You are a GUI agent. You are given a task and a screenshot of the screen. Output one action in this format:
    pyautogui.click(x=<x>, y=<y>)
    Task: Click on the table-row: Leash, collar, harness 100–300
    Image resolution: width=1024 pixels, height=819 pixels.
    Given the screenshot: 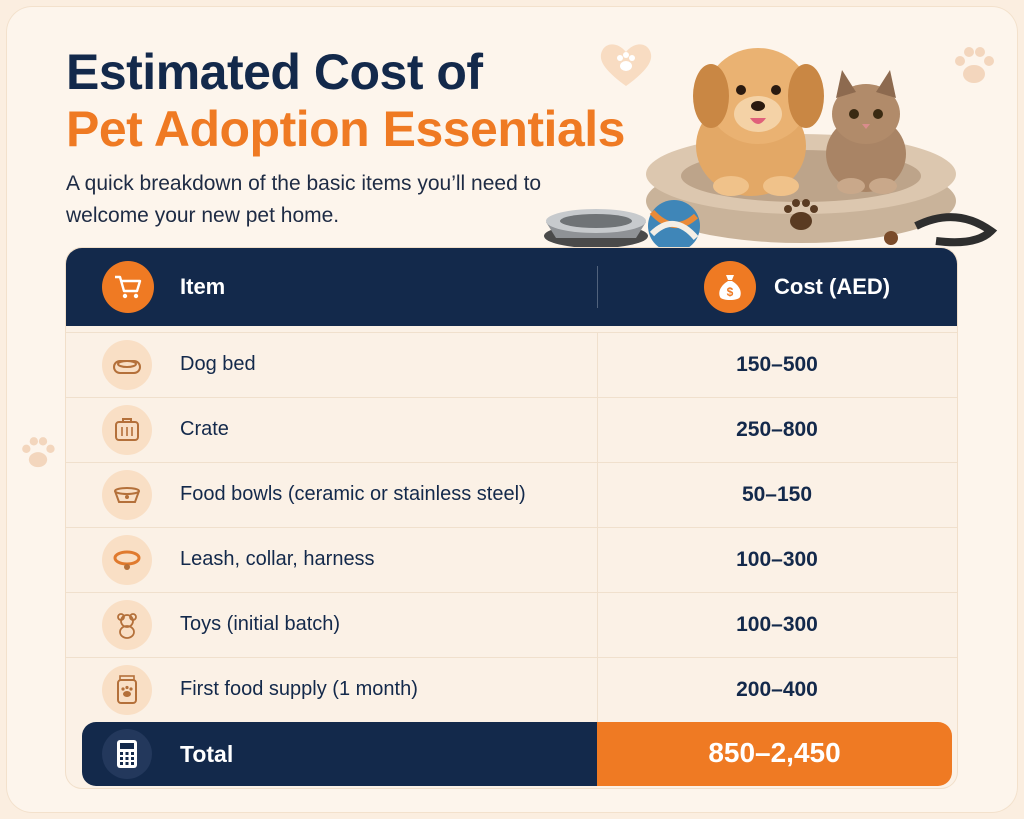 What is the action you would take?
    pyautogui.click(x=511, y=559)
    